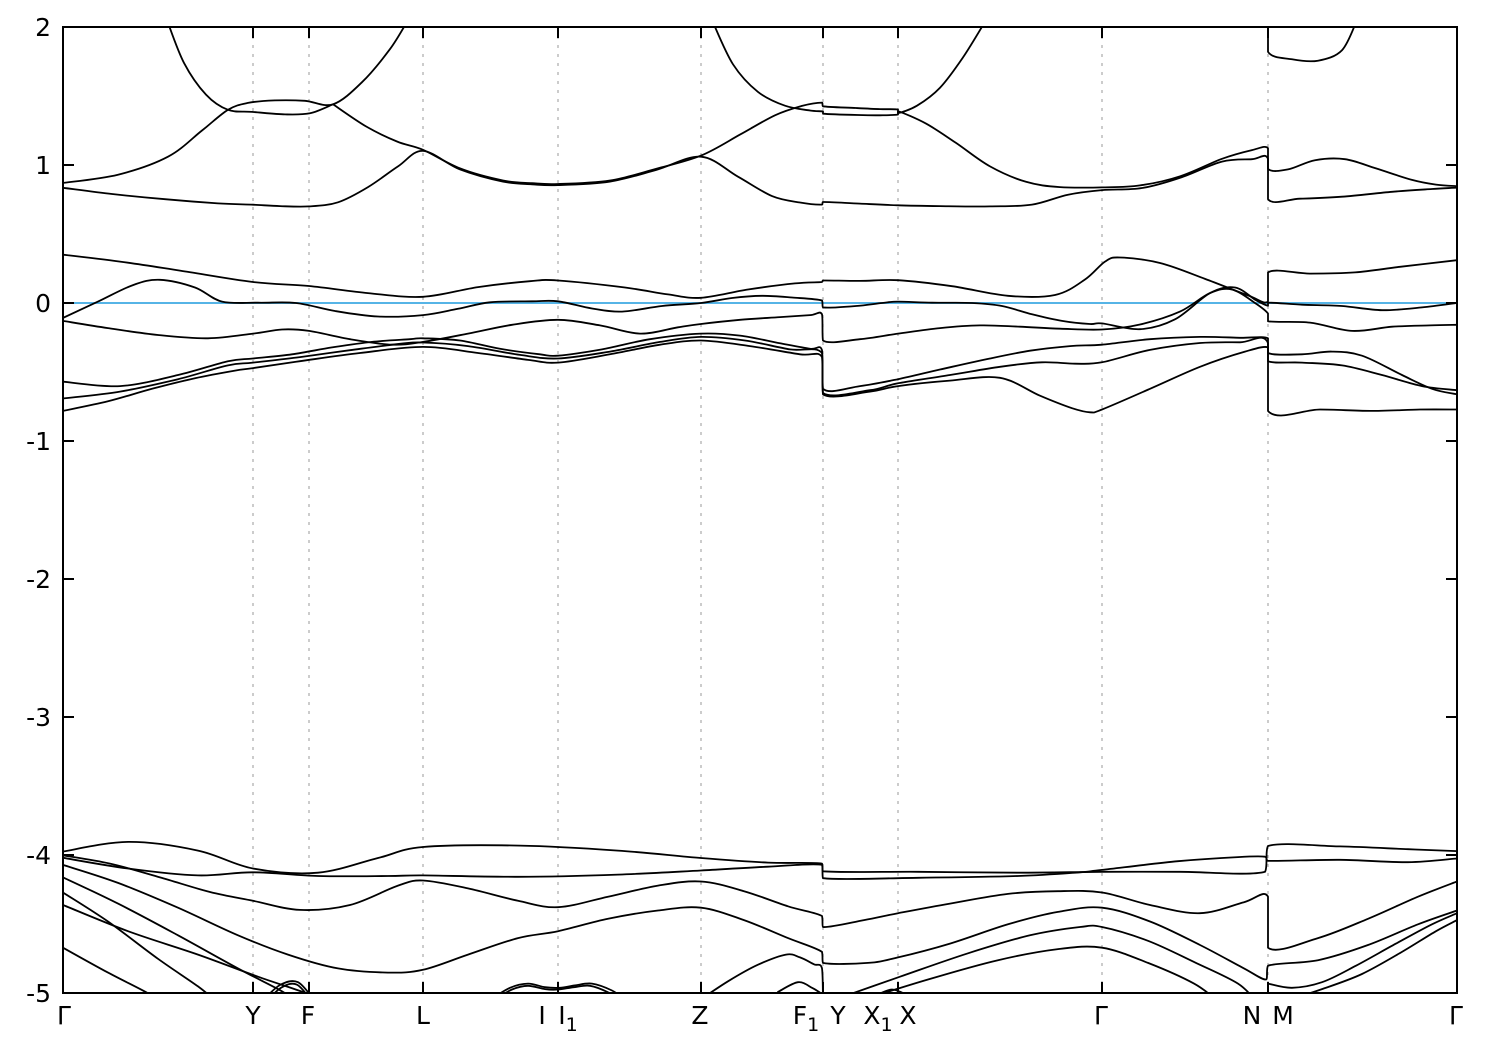 This screenshot has height=1050, width=1500. Describe the element at coordinates (1311, 45) in the screenshot. I see `band-cond-top-right-dip` at that location.